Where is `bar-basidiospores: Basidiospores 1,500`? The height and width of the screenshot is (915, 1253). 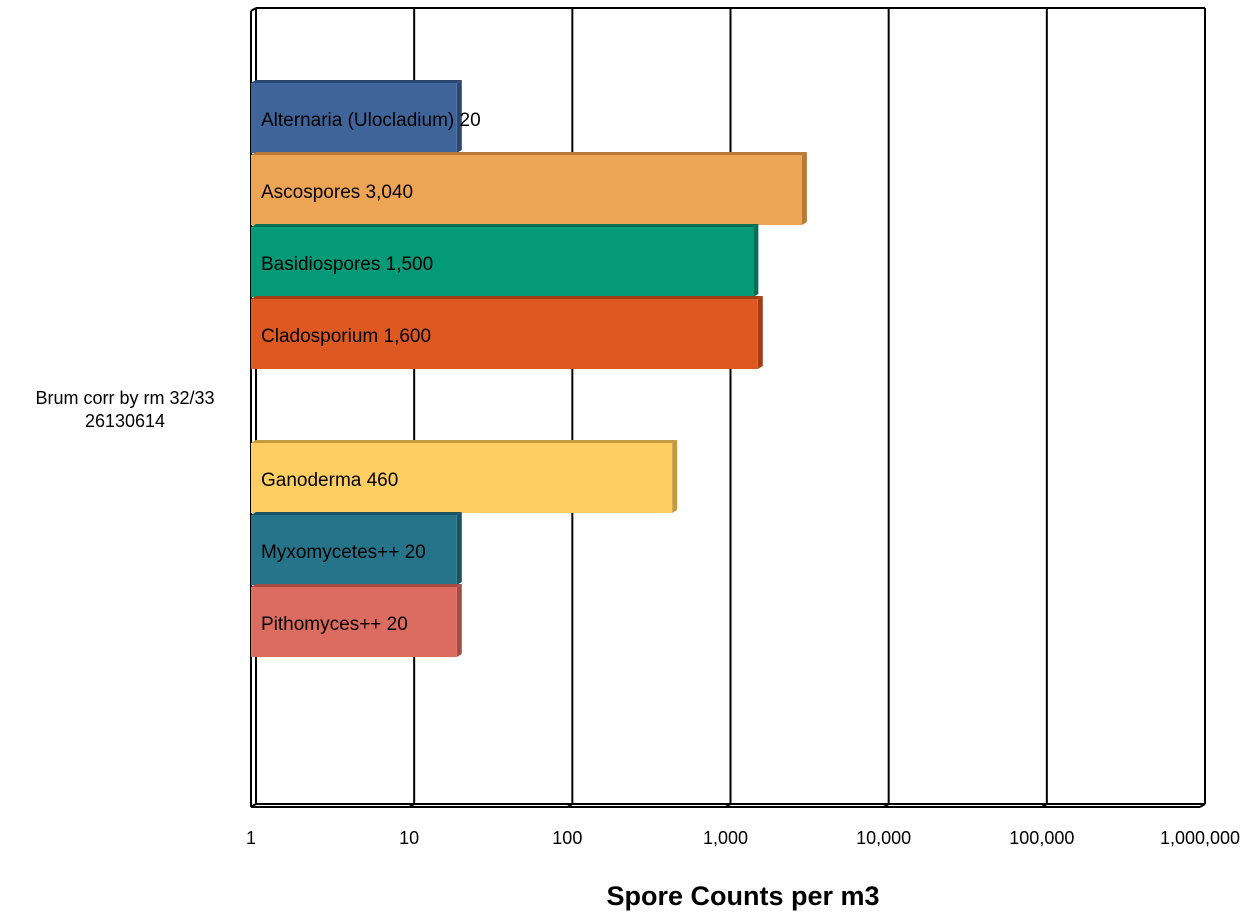
bar-basidiospores: Basidiospores 1,500 is located at coordinates (505, 260).